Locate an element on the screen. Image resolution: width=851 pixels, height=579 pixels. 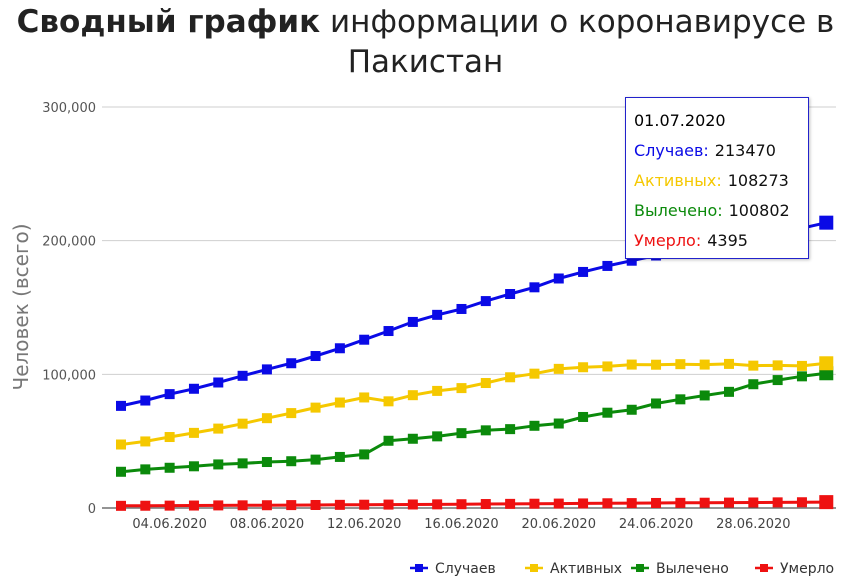
tooltip-date: 01.07.2020 is located at coordinates (680, 120).